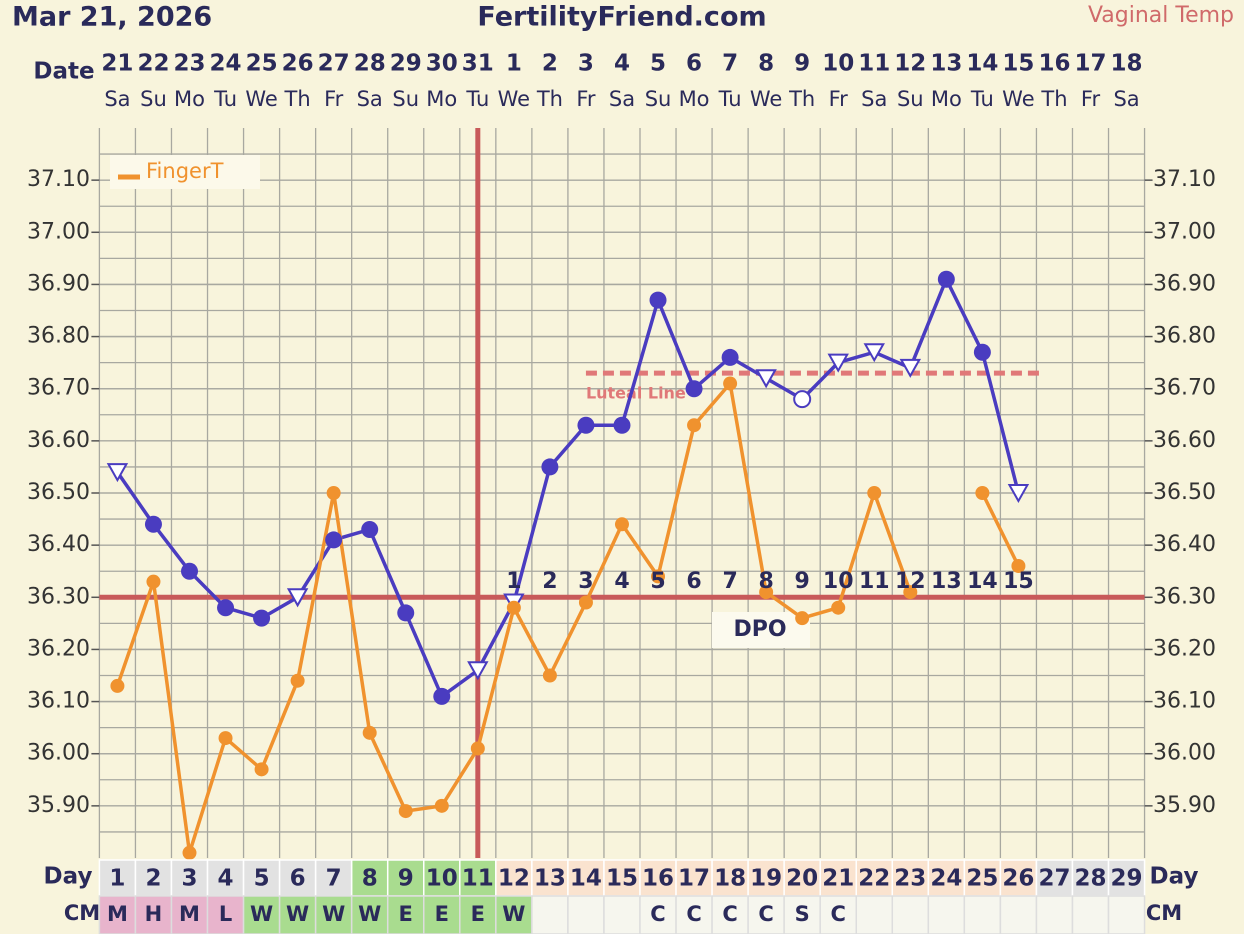  I want to click on y2-tick-label: 36.10, so click(1184, 701).